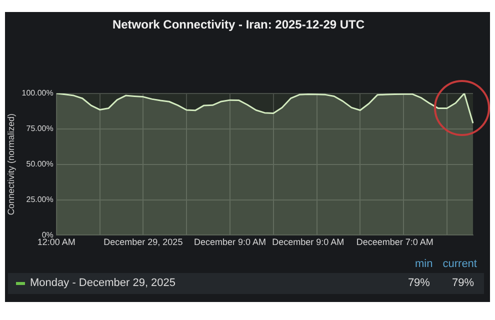 This screenshot has width=495, height=320. I want to click on text: current, so click(459, 264).